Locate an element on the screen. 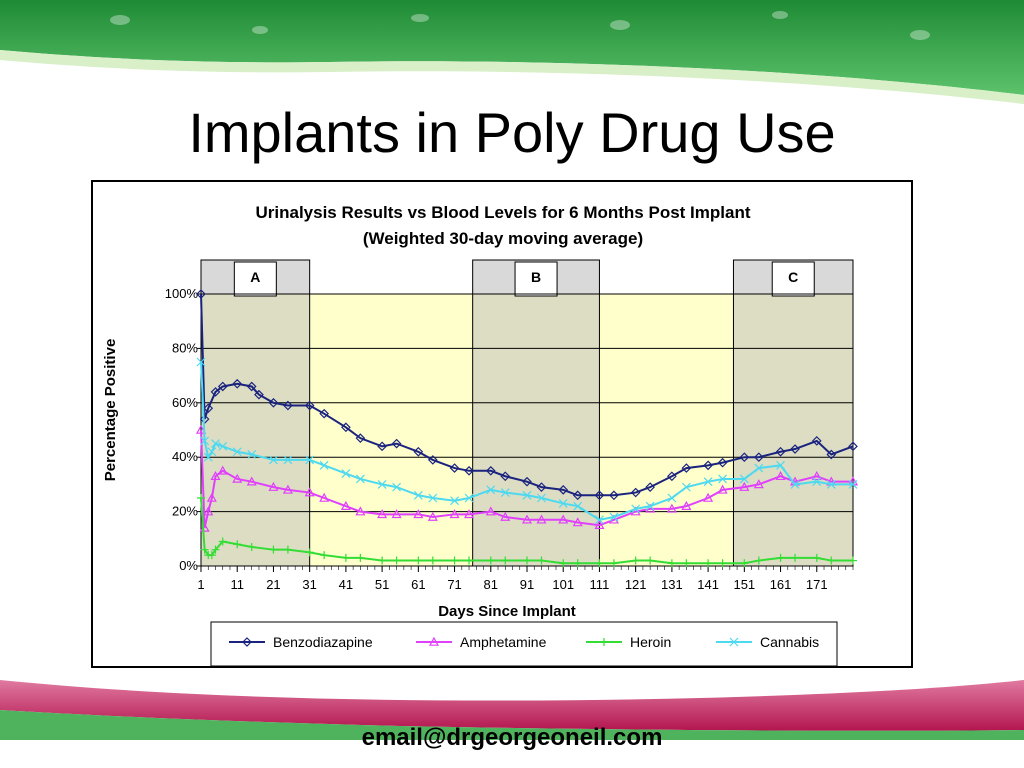  y-tick-label: 20% is located at coordinates (185, 511).